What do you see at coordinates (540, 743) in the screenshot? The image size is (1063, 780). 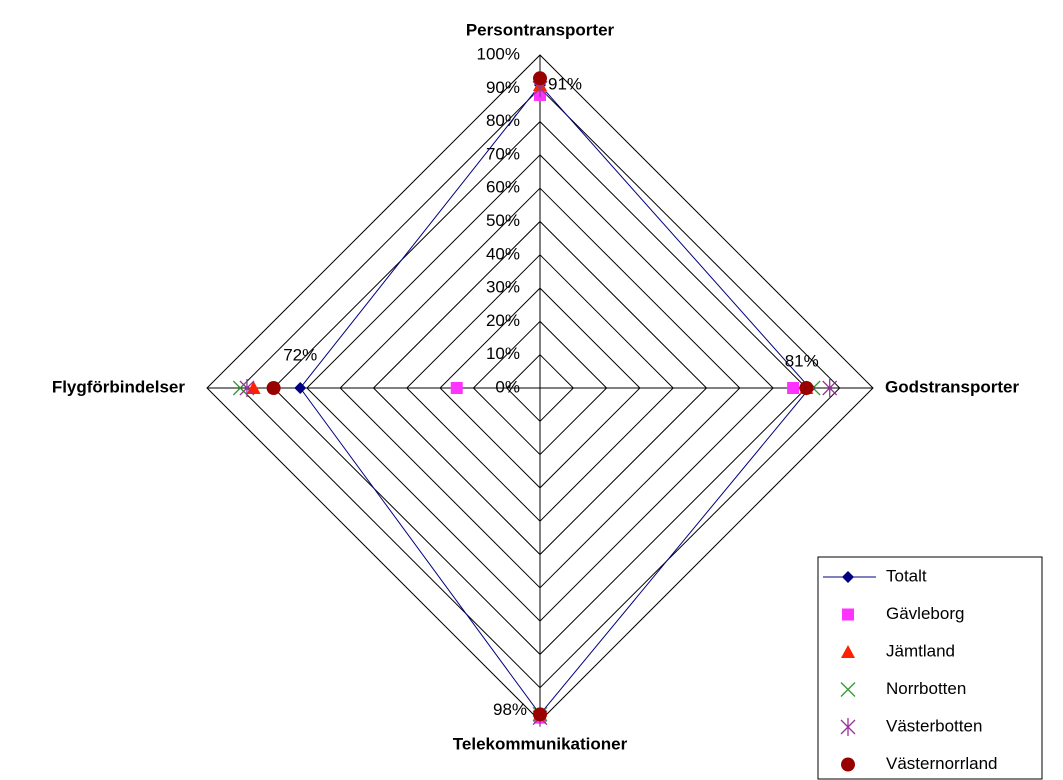 I see `category-label: Telekommunikationer` at bounding box center [540, 743].